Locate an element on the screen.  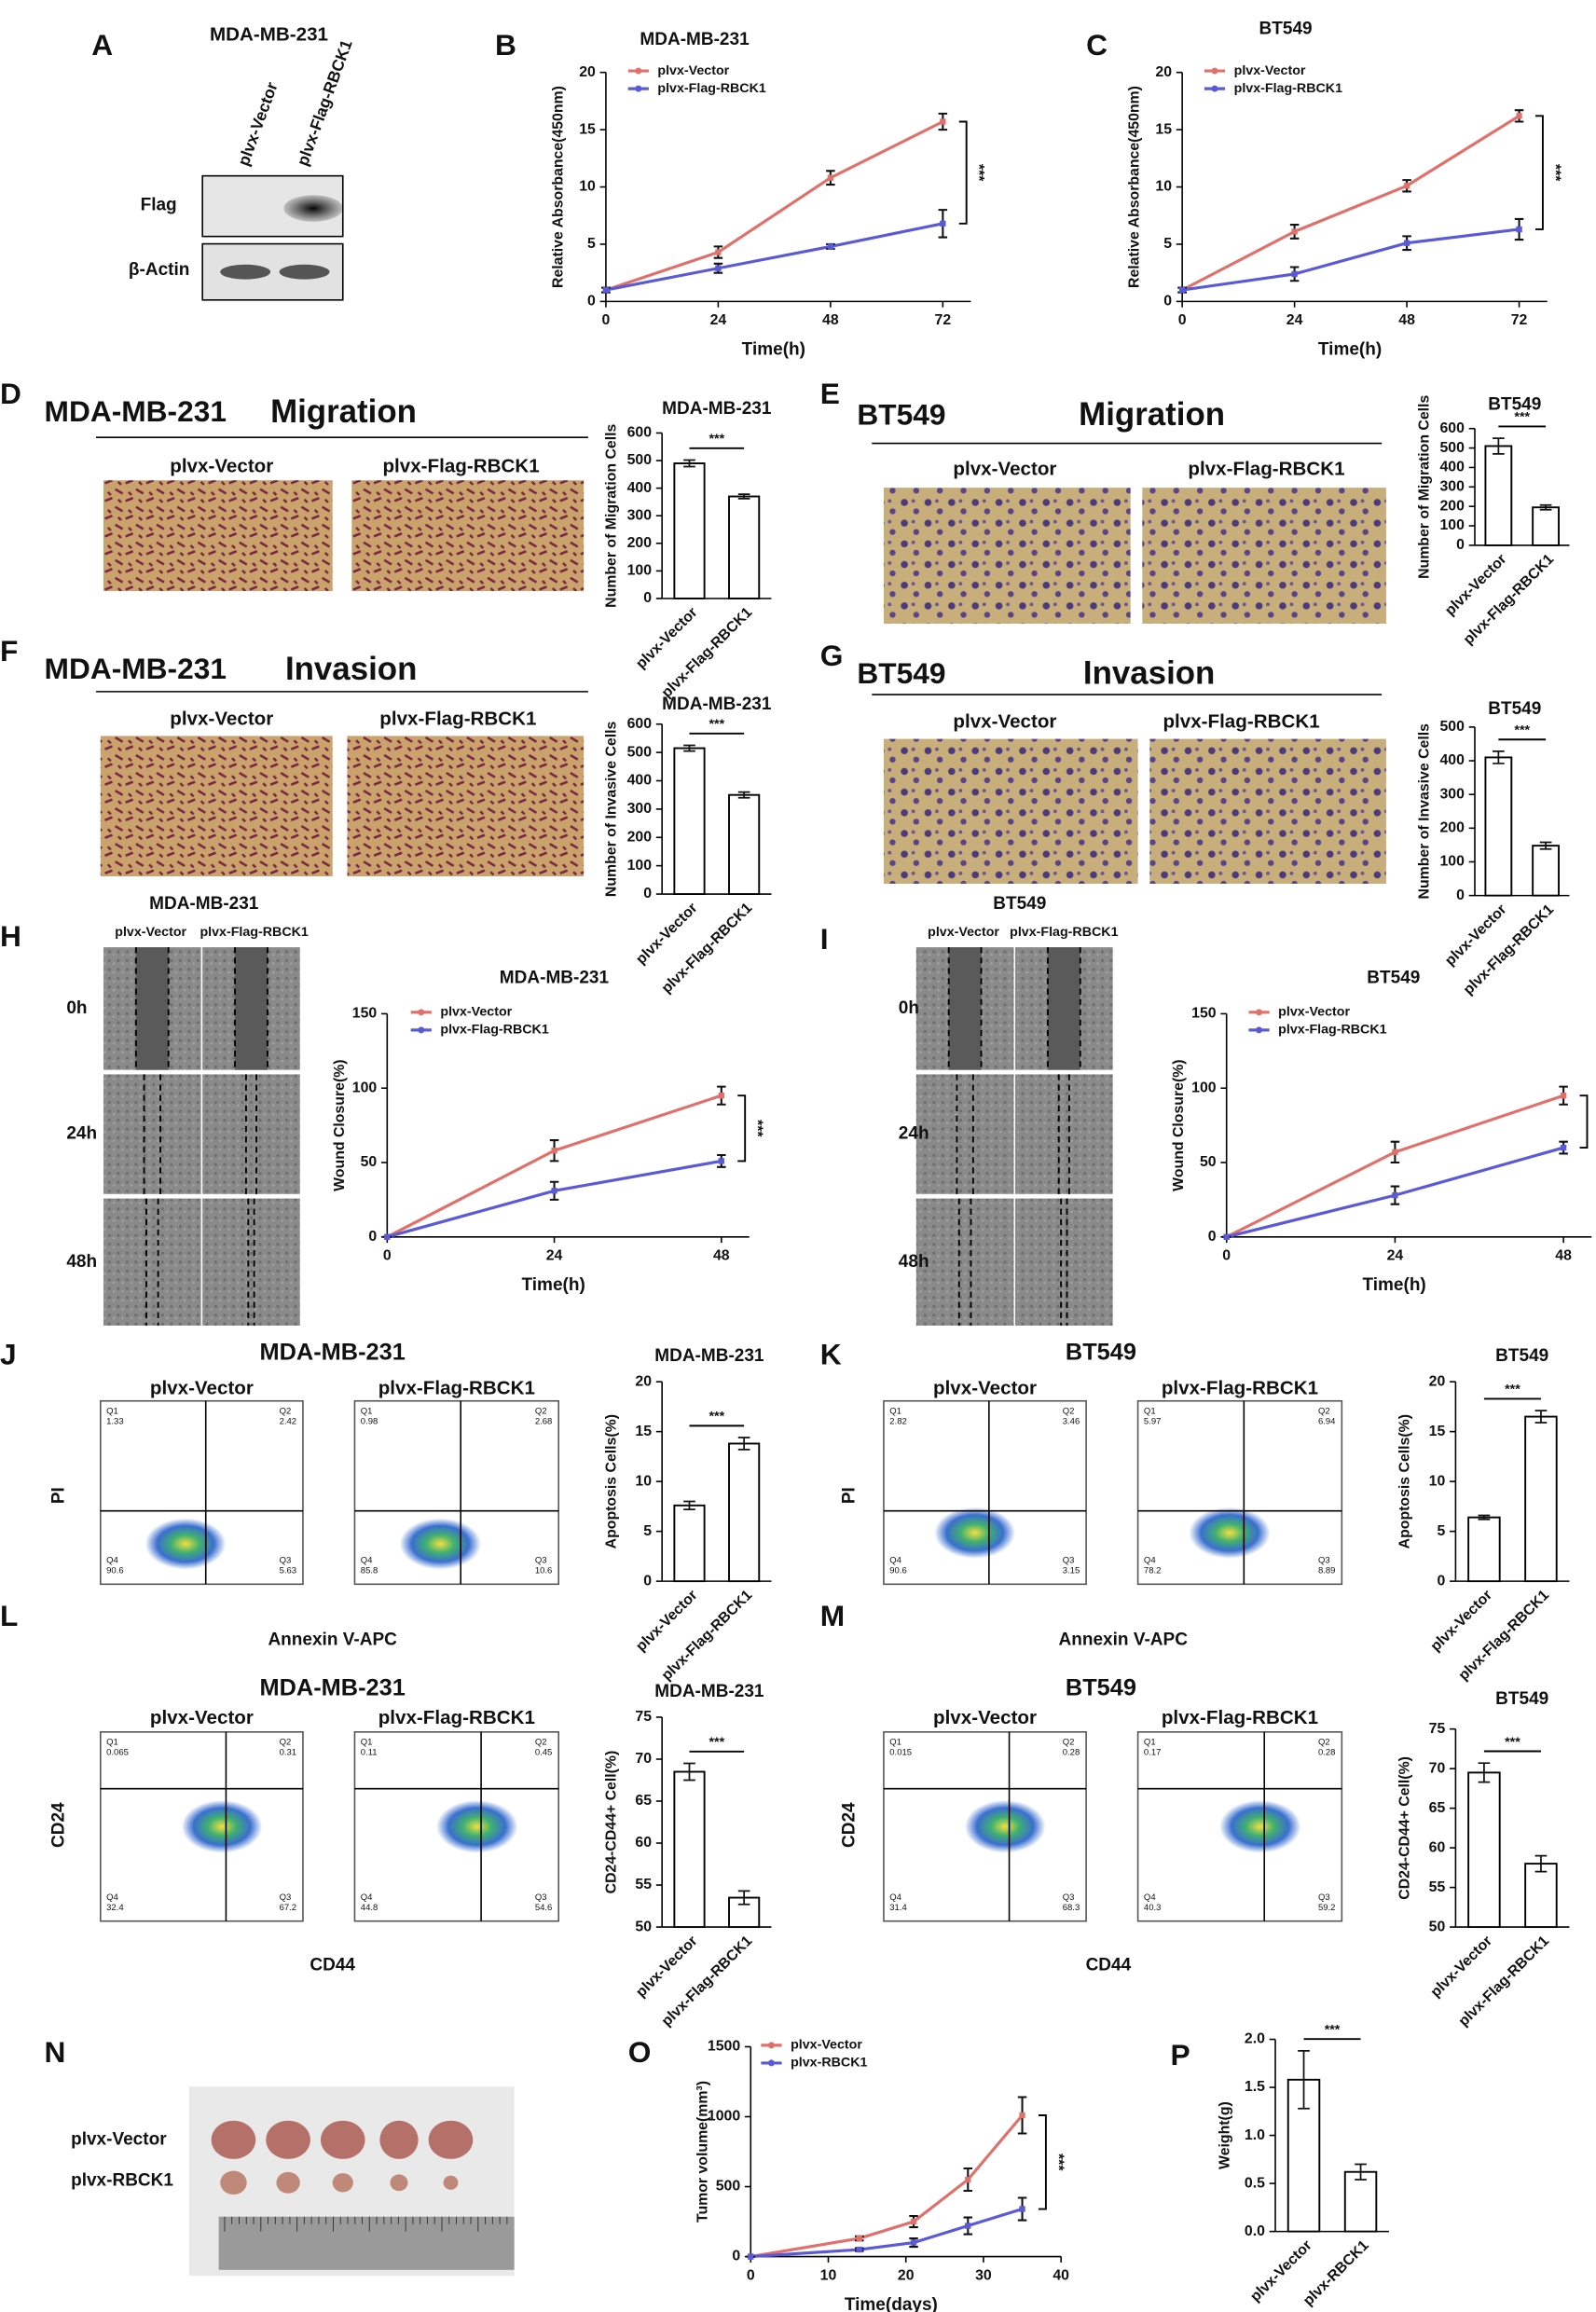
panel-heading: MDA-MB-231 is located at coordinates (136, 411).